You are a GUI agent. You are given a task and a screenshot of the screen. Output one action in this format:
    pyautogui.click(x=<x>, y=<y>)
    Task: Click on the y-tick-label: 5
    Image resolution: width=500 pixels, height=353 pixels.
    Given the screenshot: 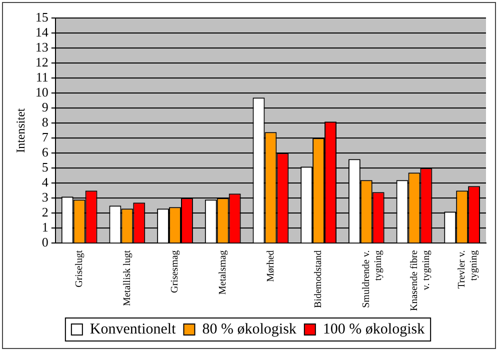 What is the action you would take?
    pyautogui.click(x=45, y=167)
    